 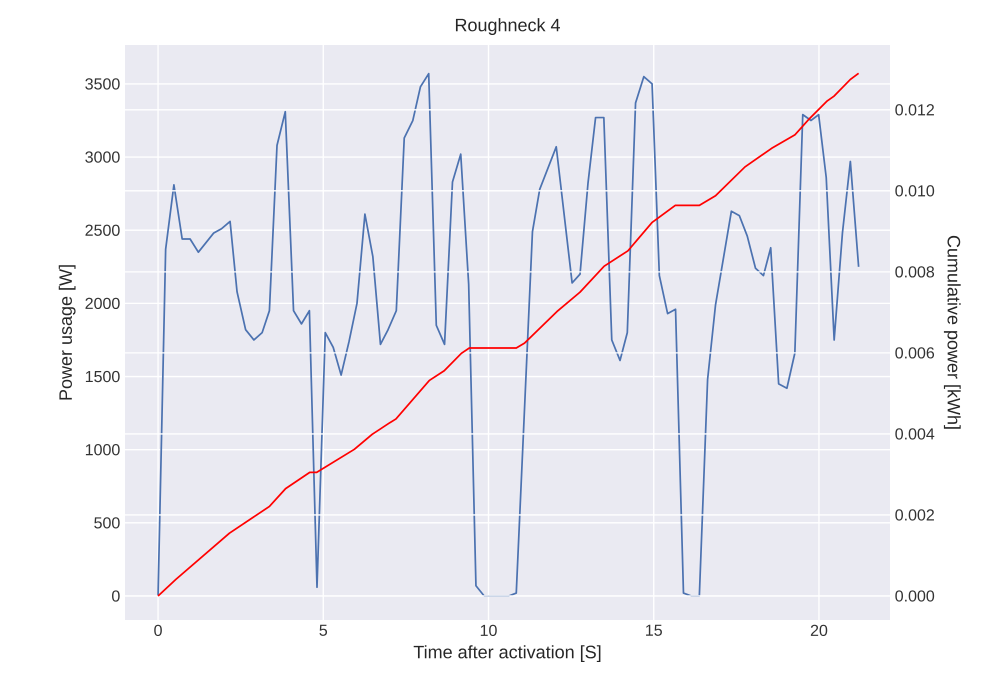 I want to click on y2-tick-label: 0.006, so click(x=914, y=353).